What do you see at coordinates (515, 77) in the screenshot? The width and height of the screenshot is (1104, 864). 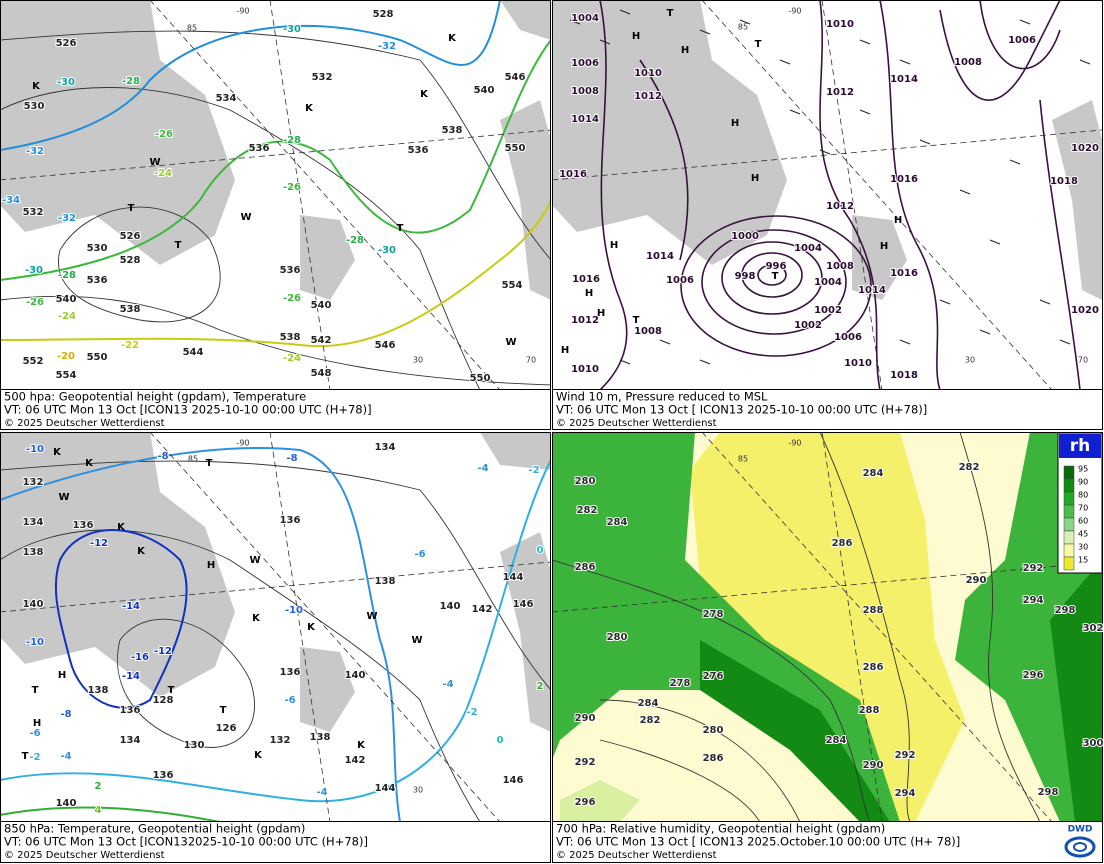 I see `contour-label: 546` at bounding box center [515, 77].